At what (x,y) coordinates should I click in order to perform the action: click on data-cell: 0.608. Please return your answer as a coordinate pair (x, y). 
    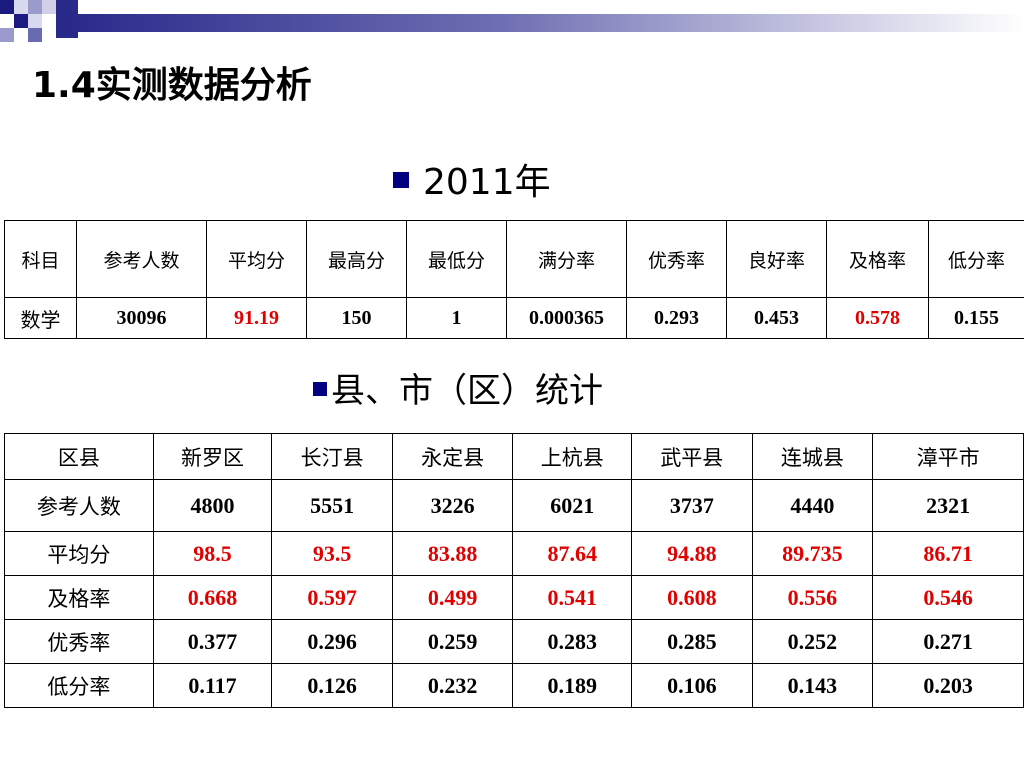
    Looking at the image, I should click on (692, 597).